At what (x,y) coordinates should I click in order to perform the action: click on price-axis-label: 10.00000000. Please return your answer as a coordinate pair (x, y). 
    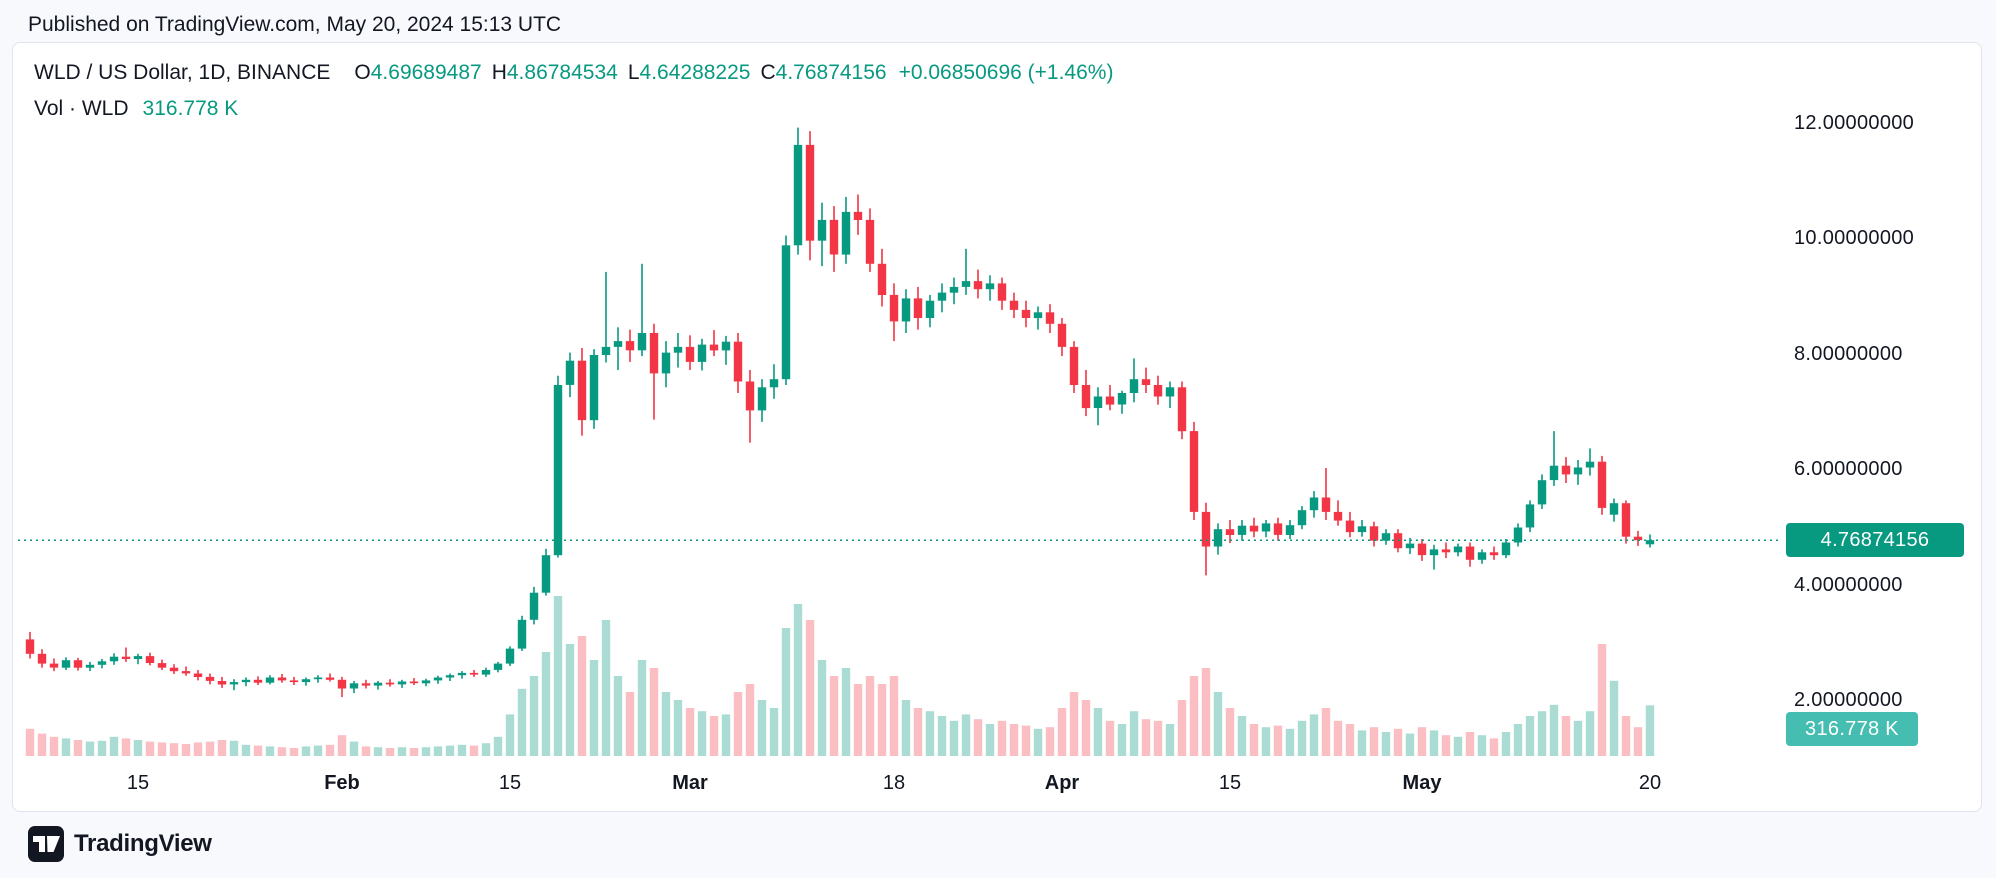
    Looking at the image, I should click on (1854, 238).